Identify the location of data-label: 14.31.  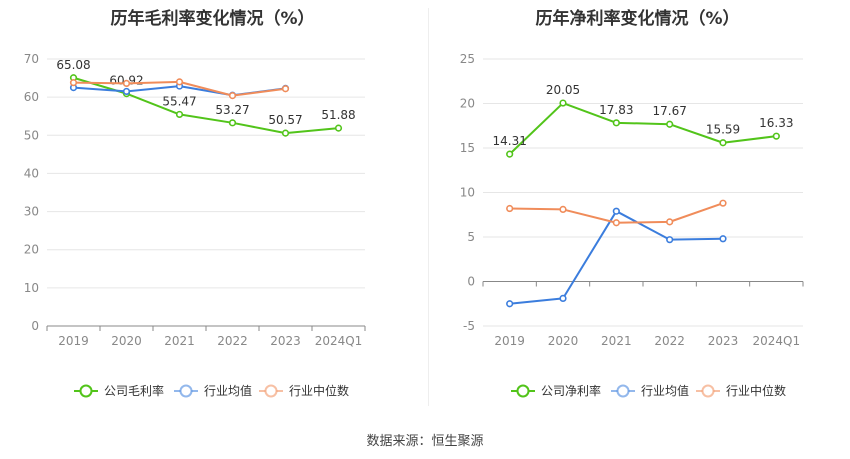
(509, 141).